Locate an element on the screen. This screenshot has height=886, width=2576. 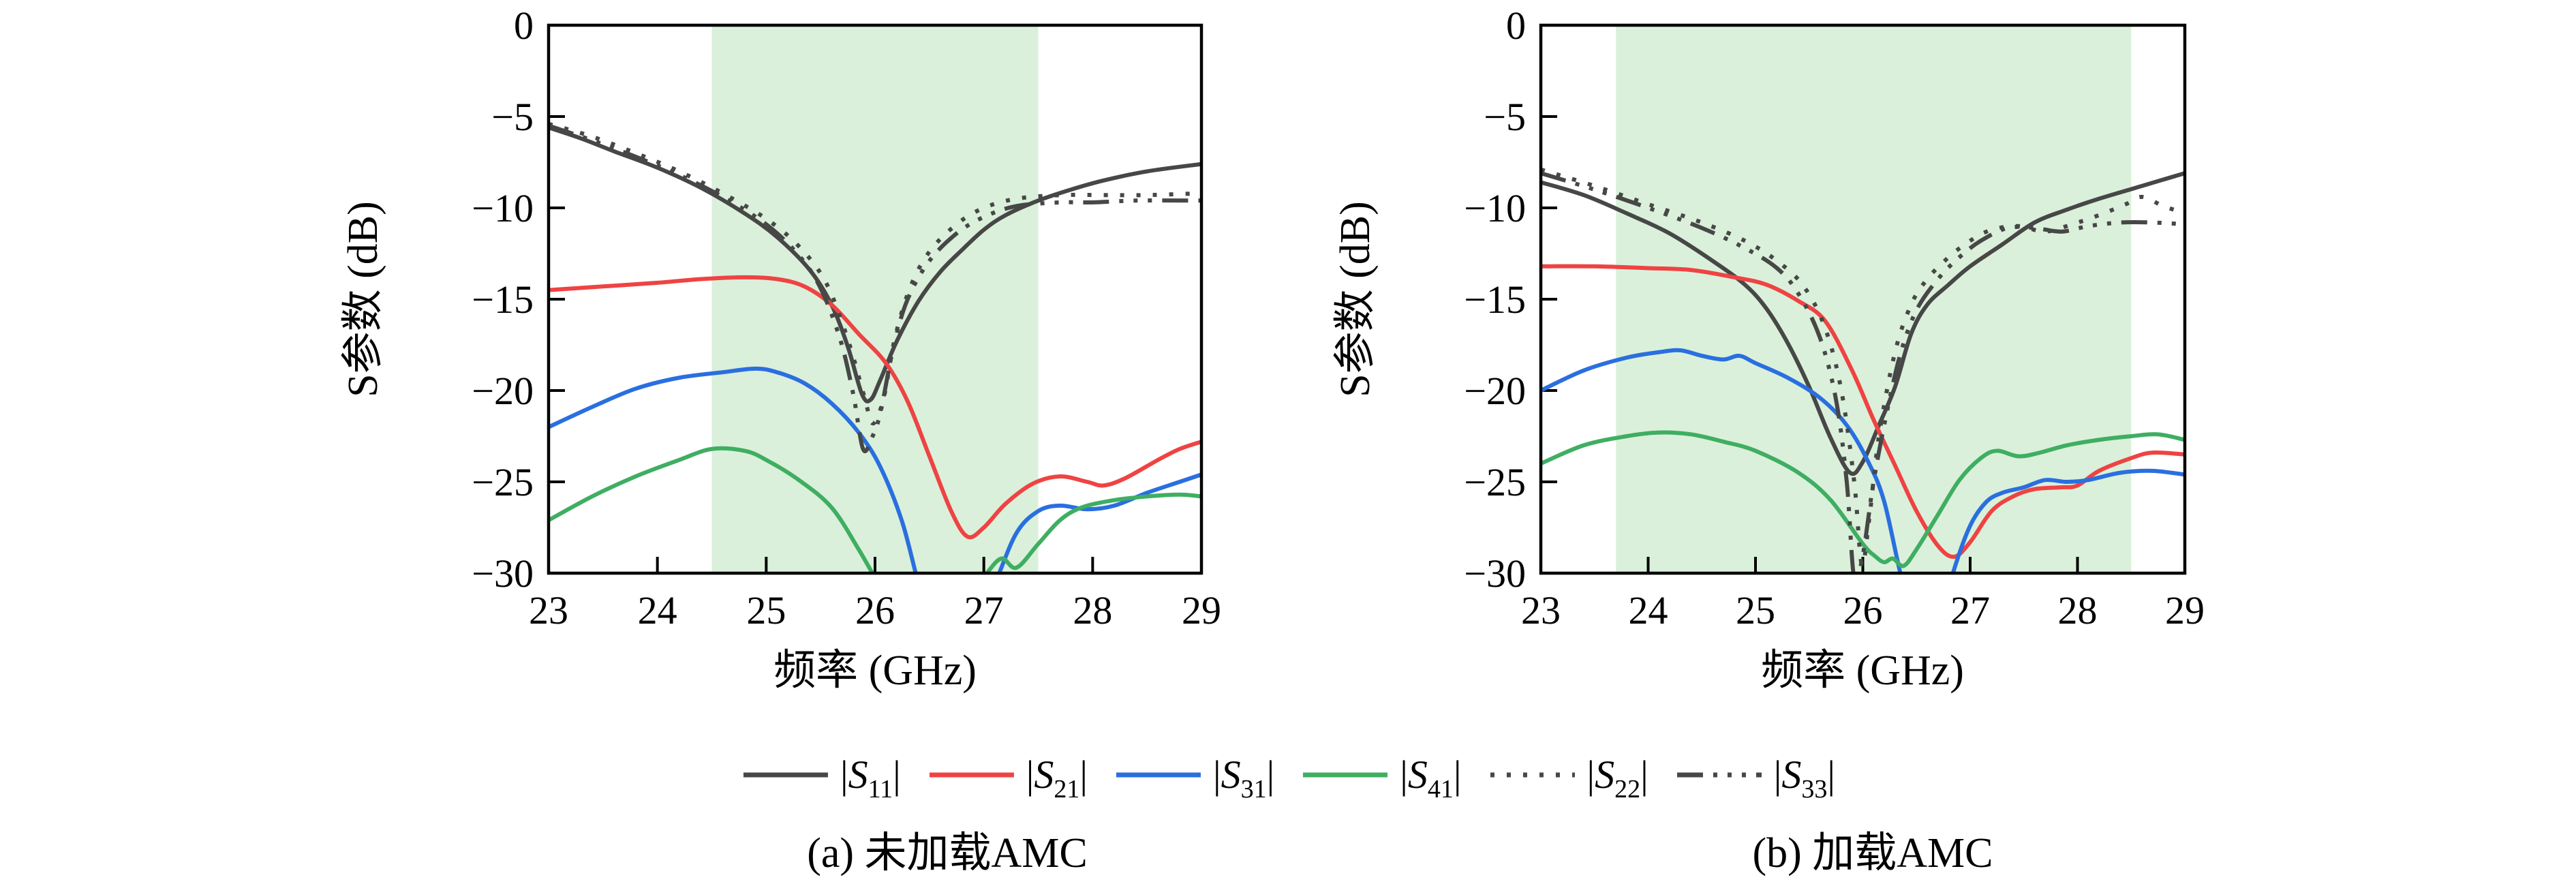
legend-label-s33: |S33| is located at coordinates (1805, 778).